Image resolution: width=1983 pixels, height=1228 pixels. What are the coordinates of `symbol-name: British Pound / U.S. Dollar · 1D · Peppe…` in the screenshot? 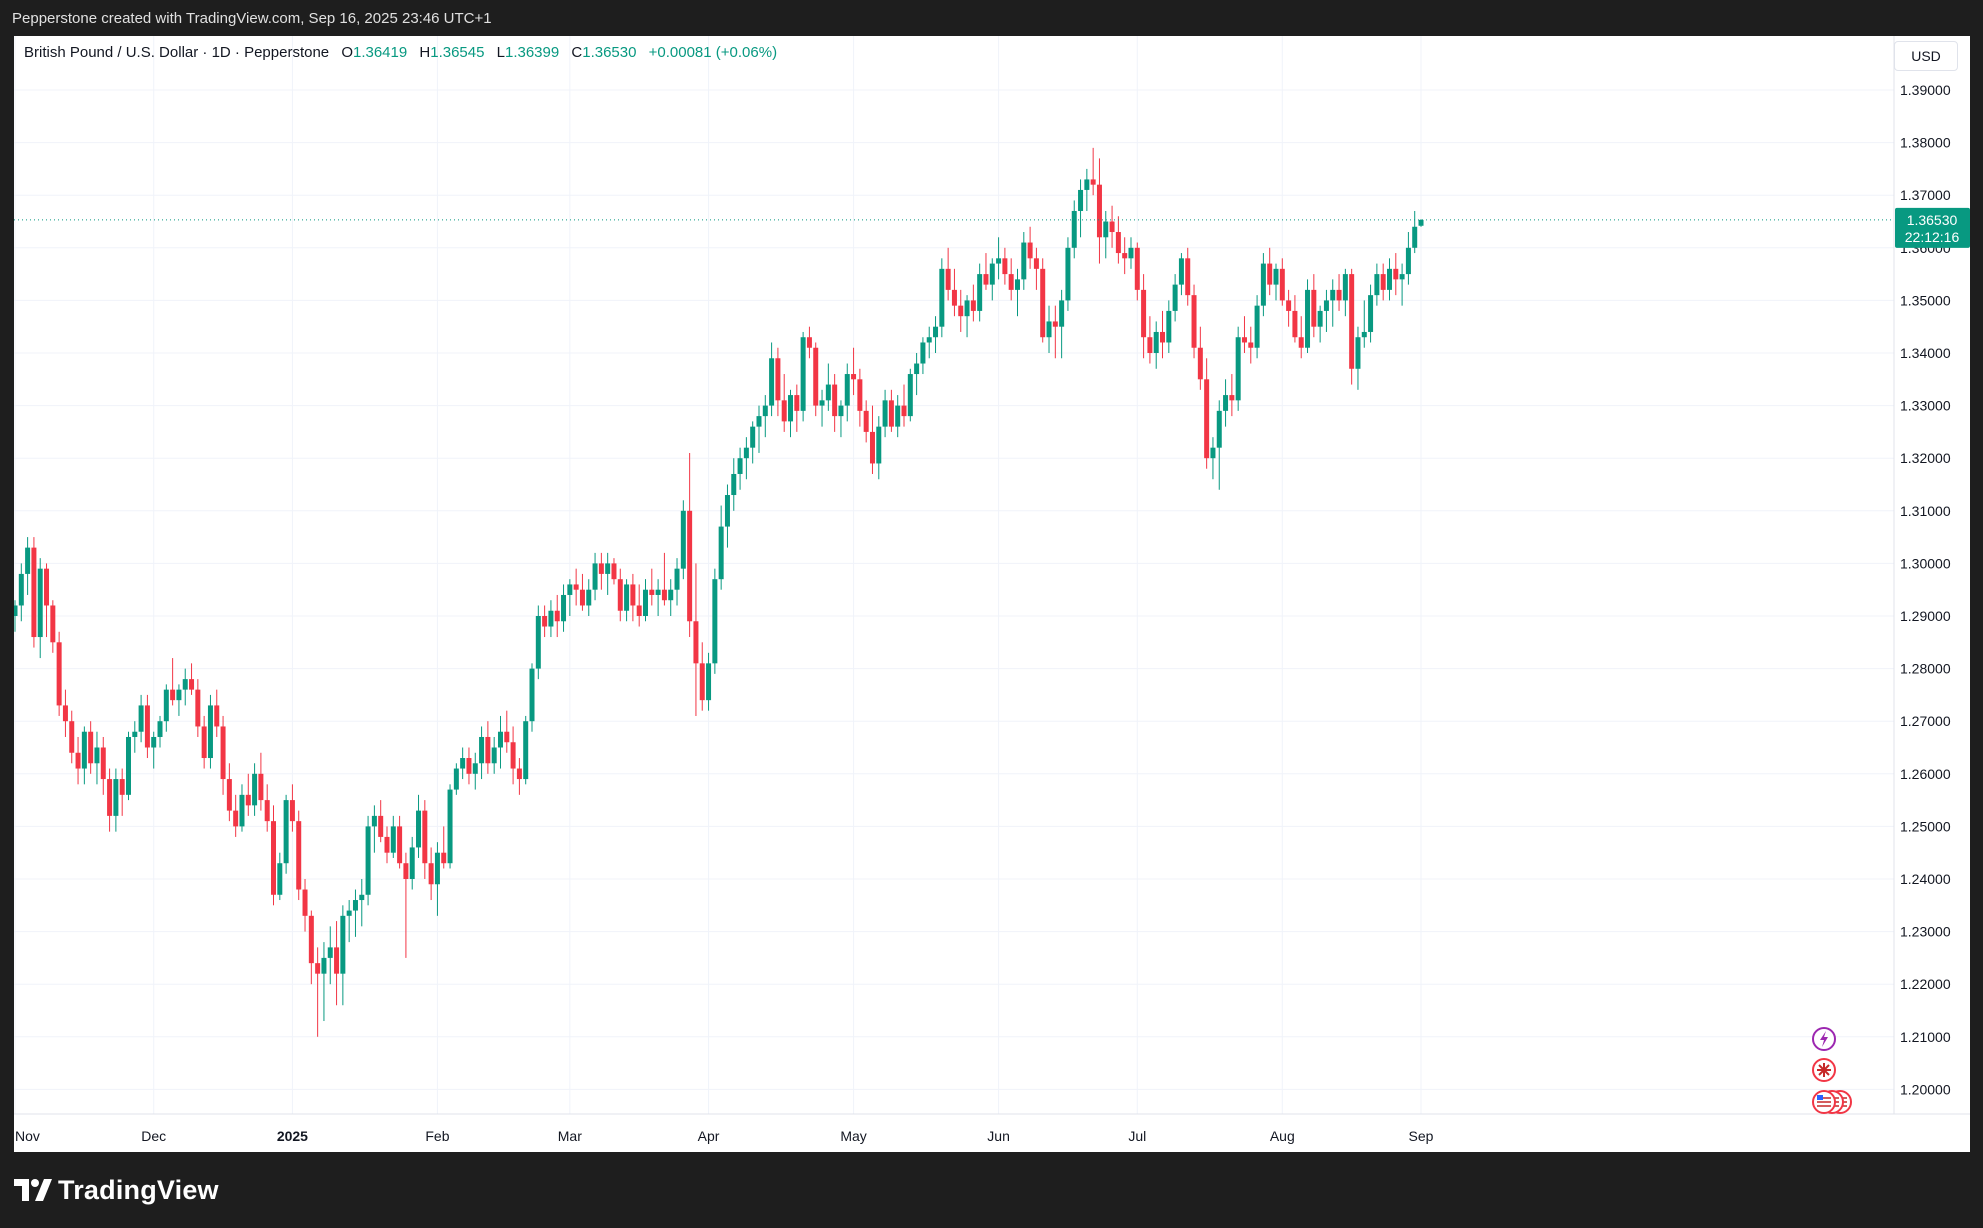 It's located at (177, 52).